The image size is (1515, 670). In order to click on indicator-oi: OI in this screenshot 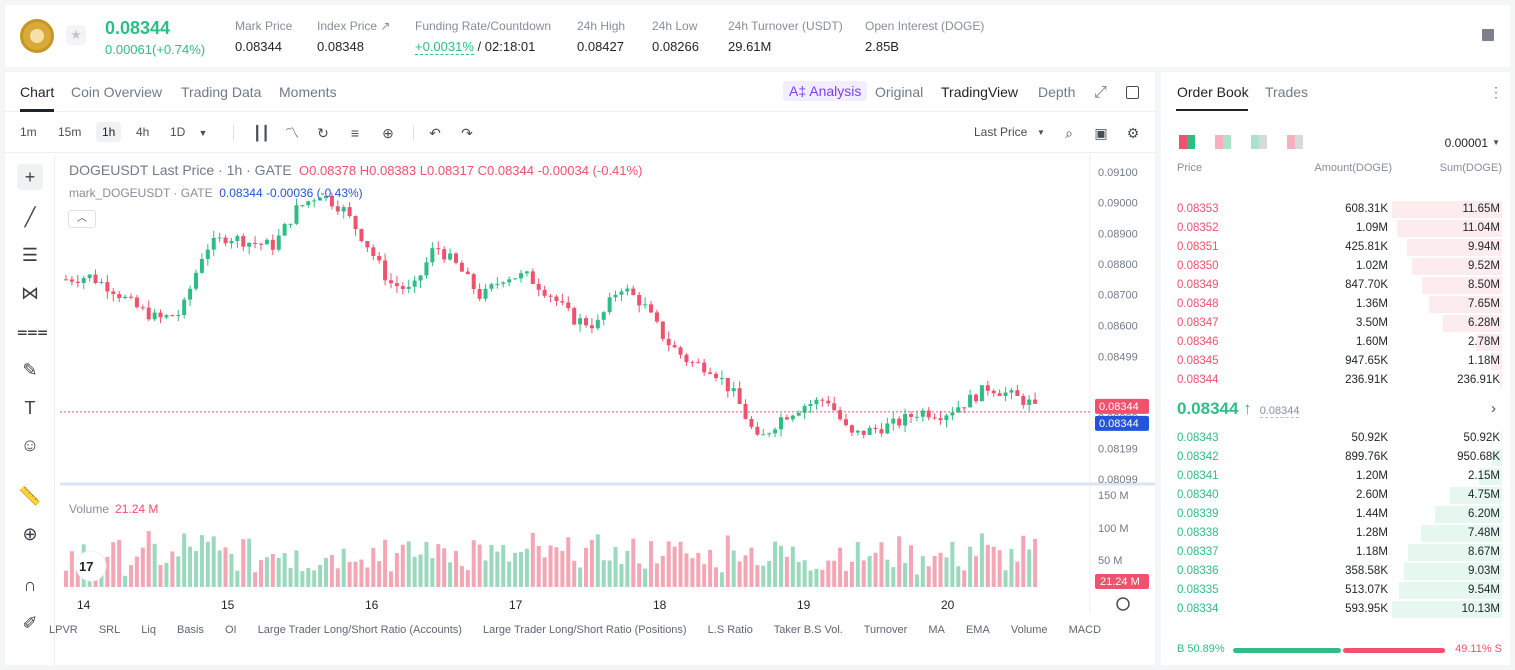, I will do `click(231, 630)`.